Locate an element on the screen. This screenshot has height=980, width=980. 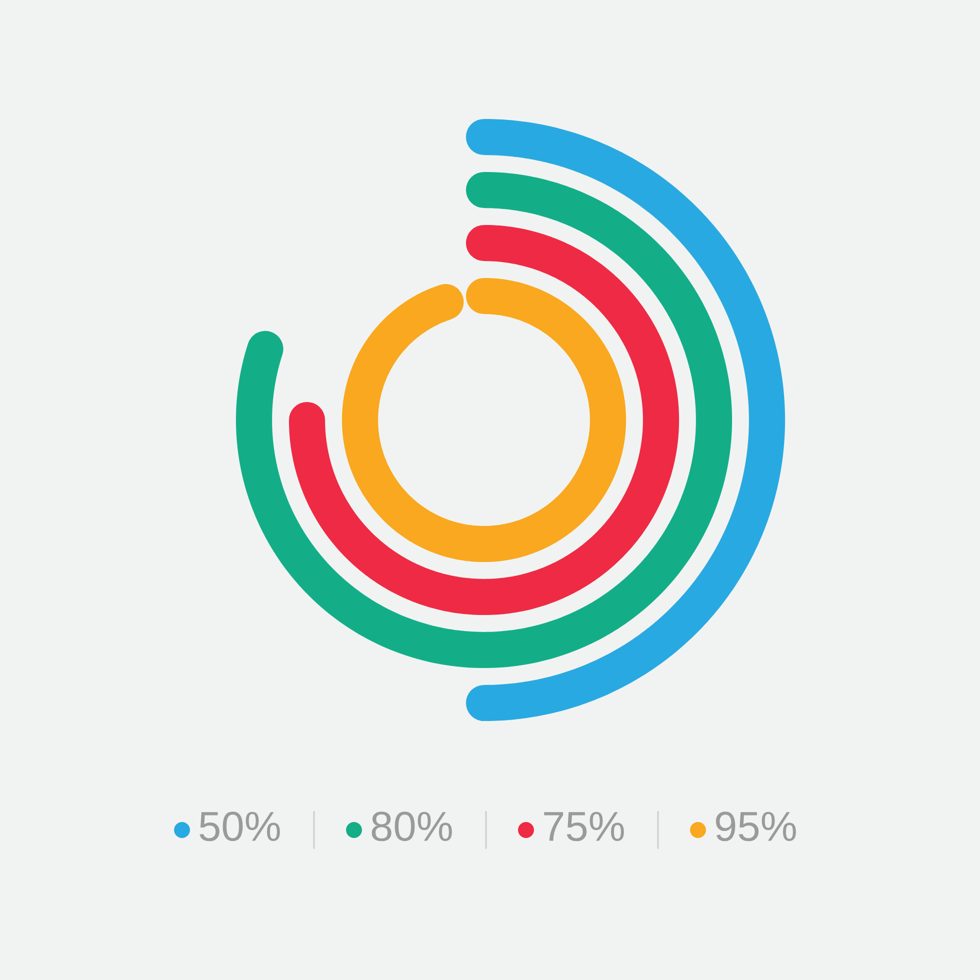
data-label: 75% is located at coordinates (584, 827).